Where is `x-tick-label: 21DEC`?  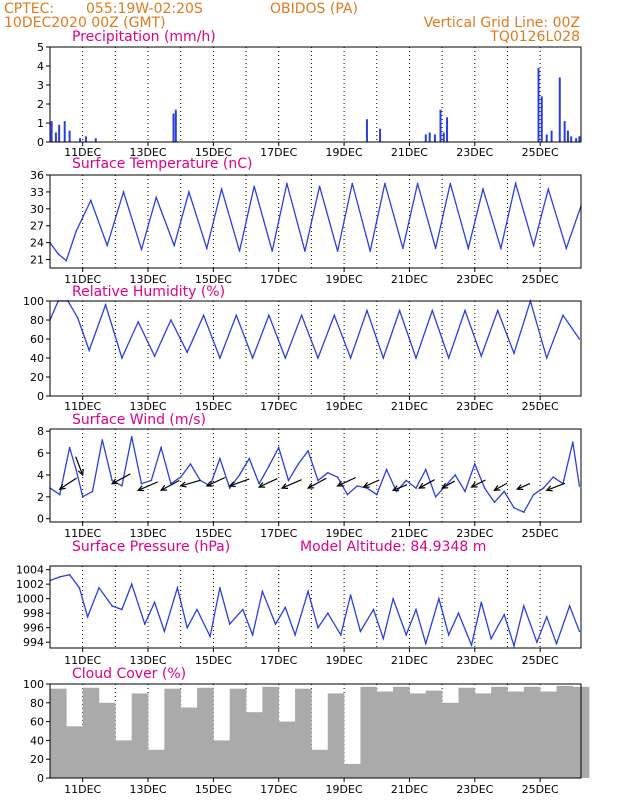
x-tick-label: 21DEC is located at coordinates (409, 789).